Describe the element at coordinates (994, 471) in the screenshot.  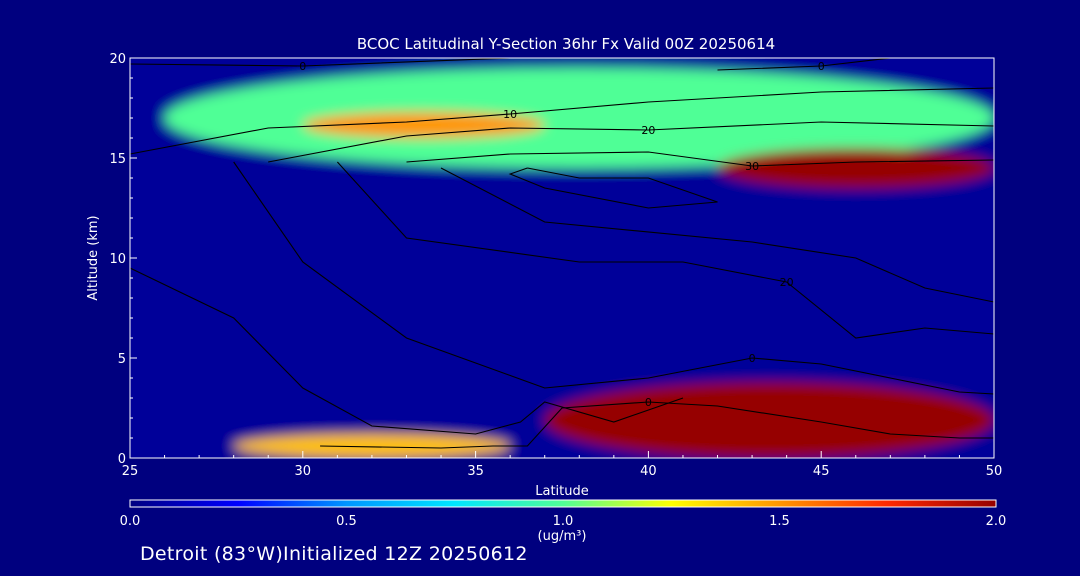
I see `x-tick-label: 50` at that location.